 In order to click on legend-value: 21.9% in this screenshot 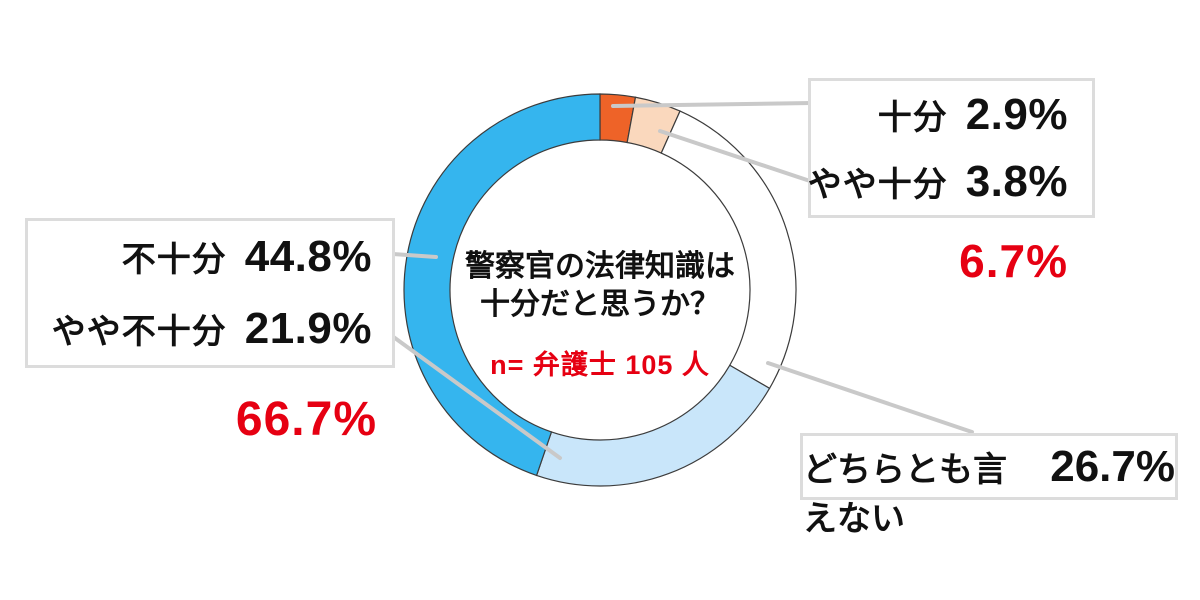, I will do `click(308, 328)`.